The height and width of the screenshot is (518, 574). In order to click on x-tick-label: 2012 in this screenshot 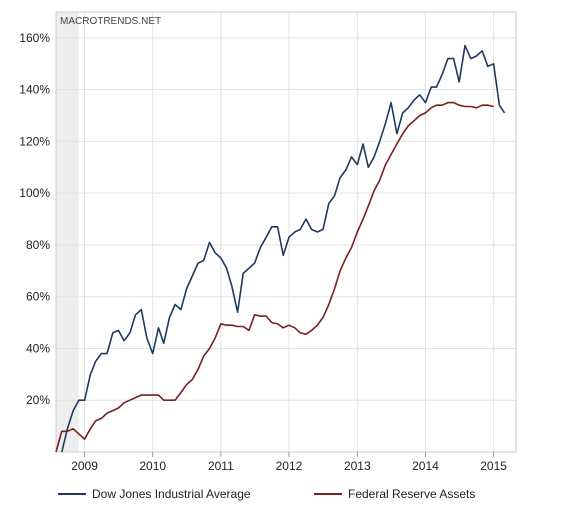, I will do `click(289, 466)`.